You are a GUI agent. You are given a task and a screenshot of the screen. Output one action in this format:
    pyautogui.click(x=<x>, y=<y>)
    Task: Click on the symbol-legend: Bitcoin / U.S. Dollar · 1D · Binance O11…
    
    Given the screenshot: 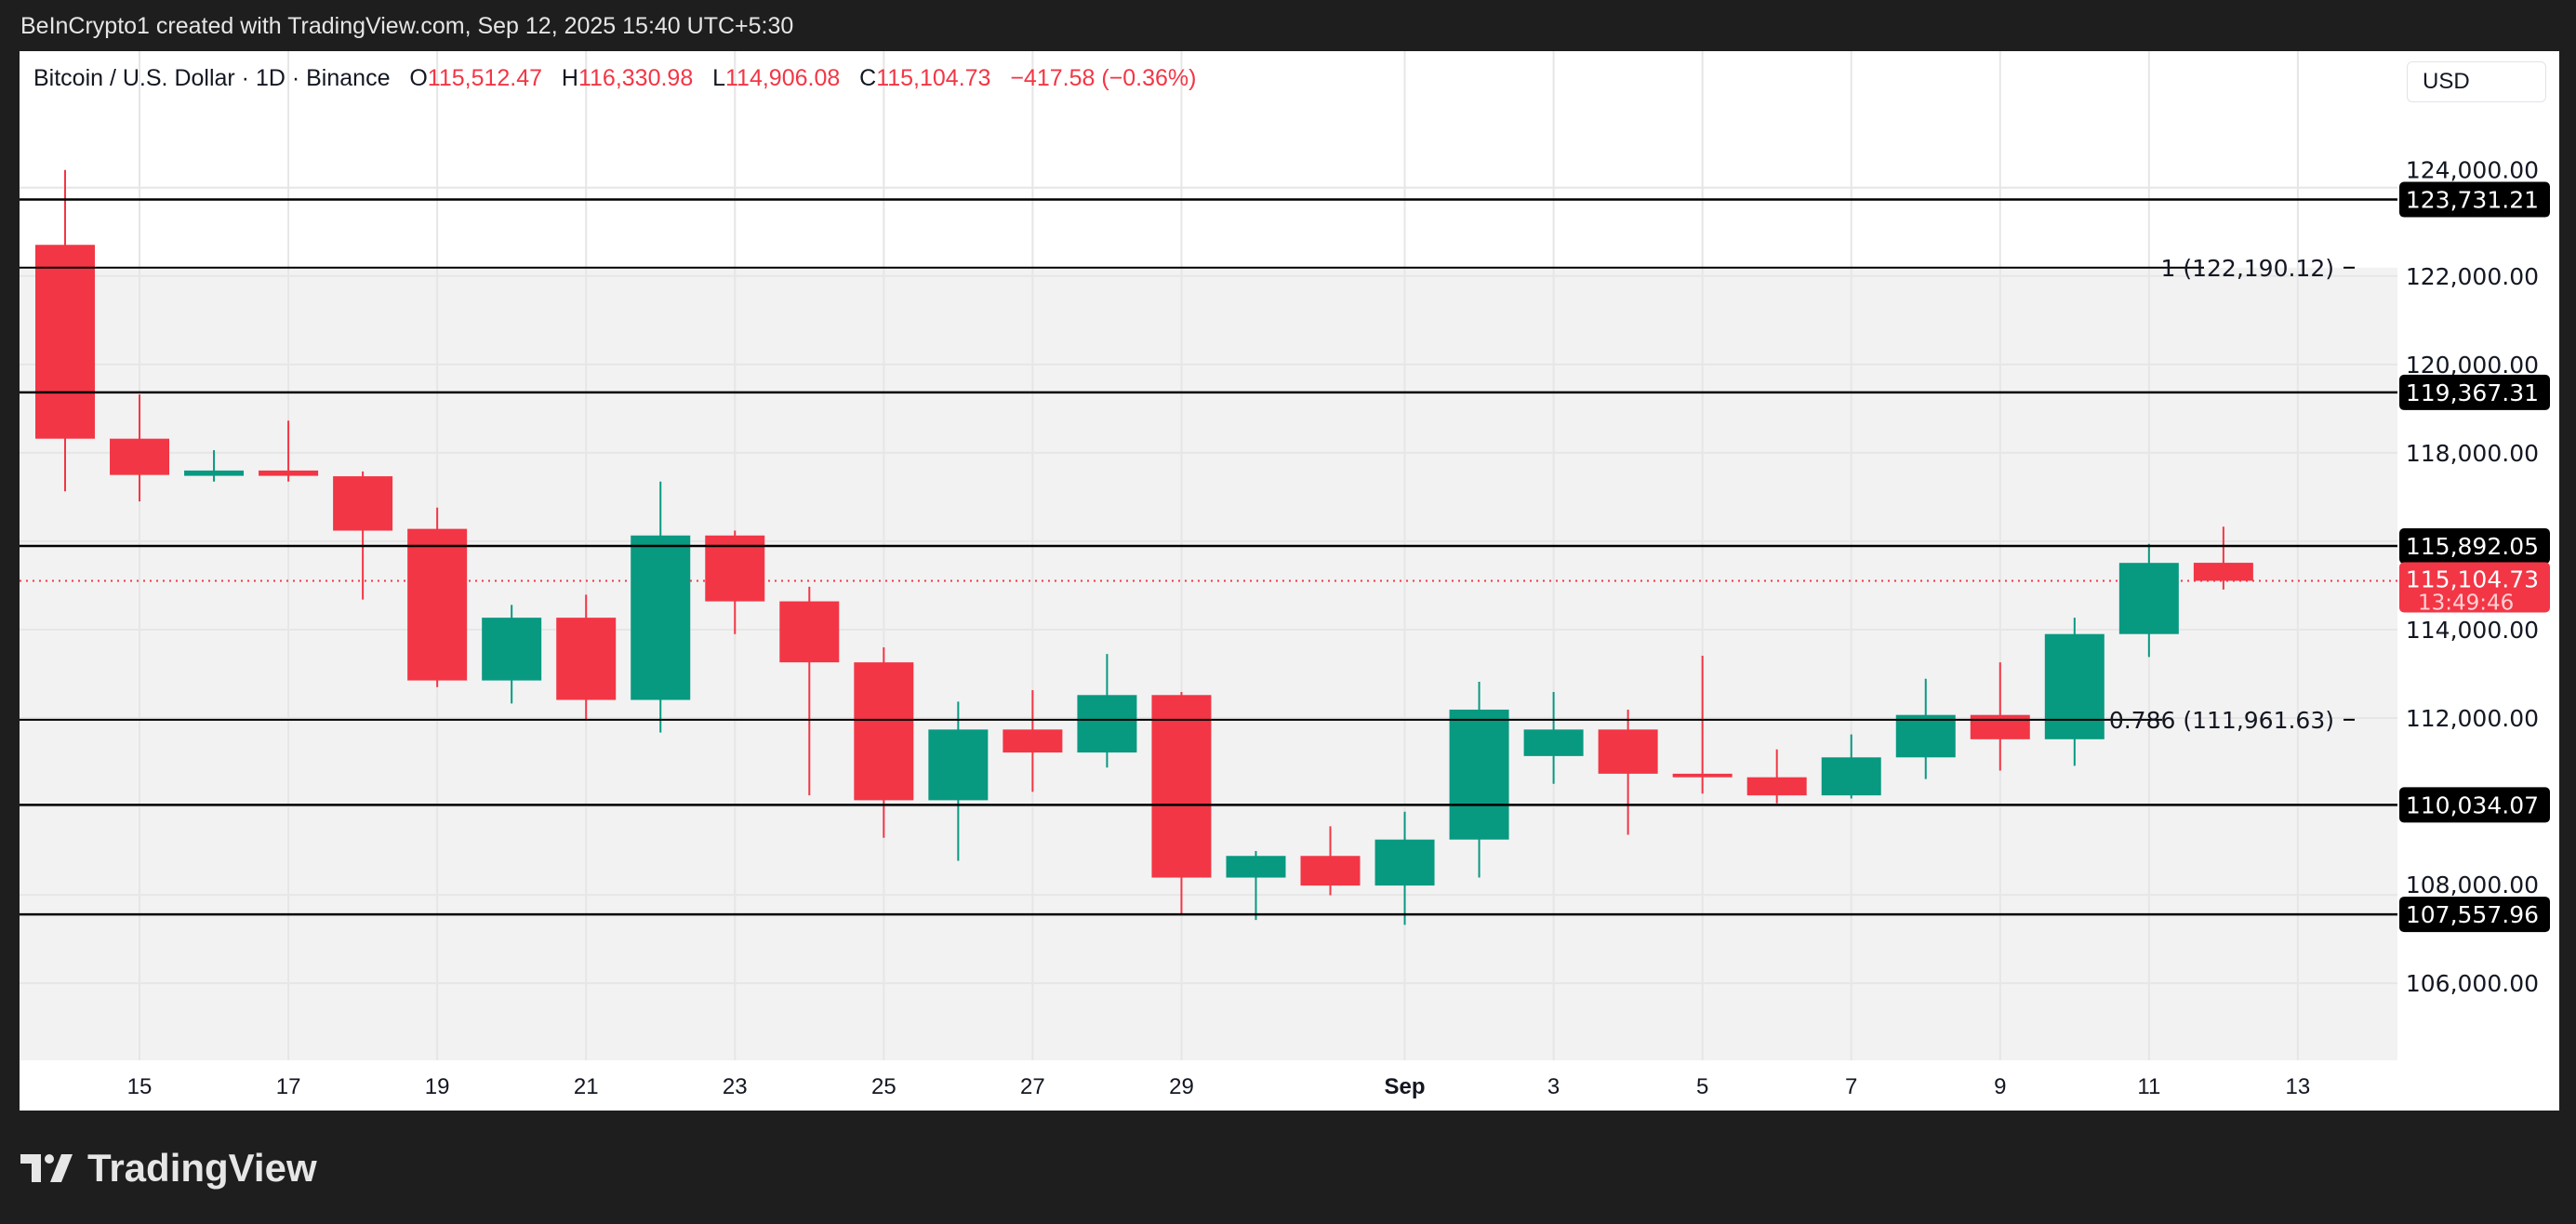 What is the action you would take?
    pyautogui.click(x=614, y=78)
    